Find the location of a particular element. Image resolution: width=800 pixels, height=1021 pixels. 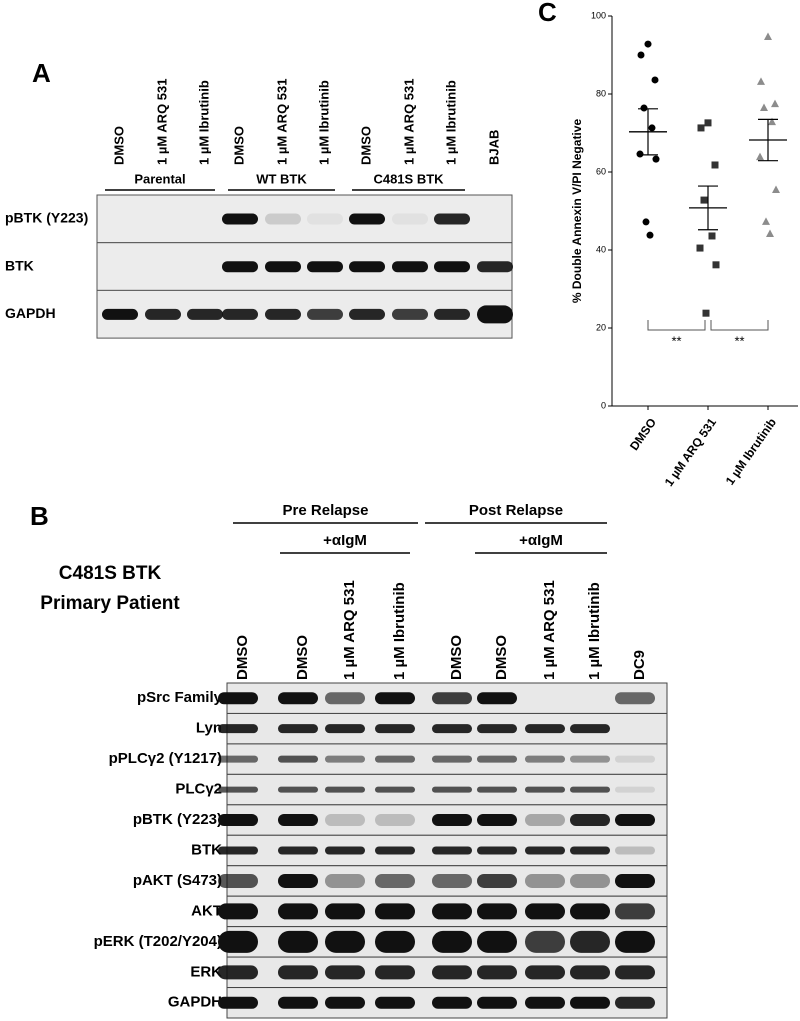

error-bar is located at coordinates (708, 208).